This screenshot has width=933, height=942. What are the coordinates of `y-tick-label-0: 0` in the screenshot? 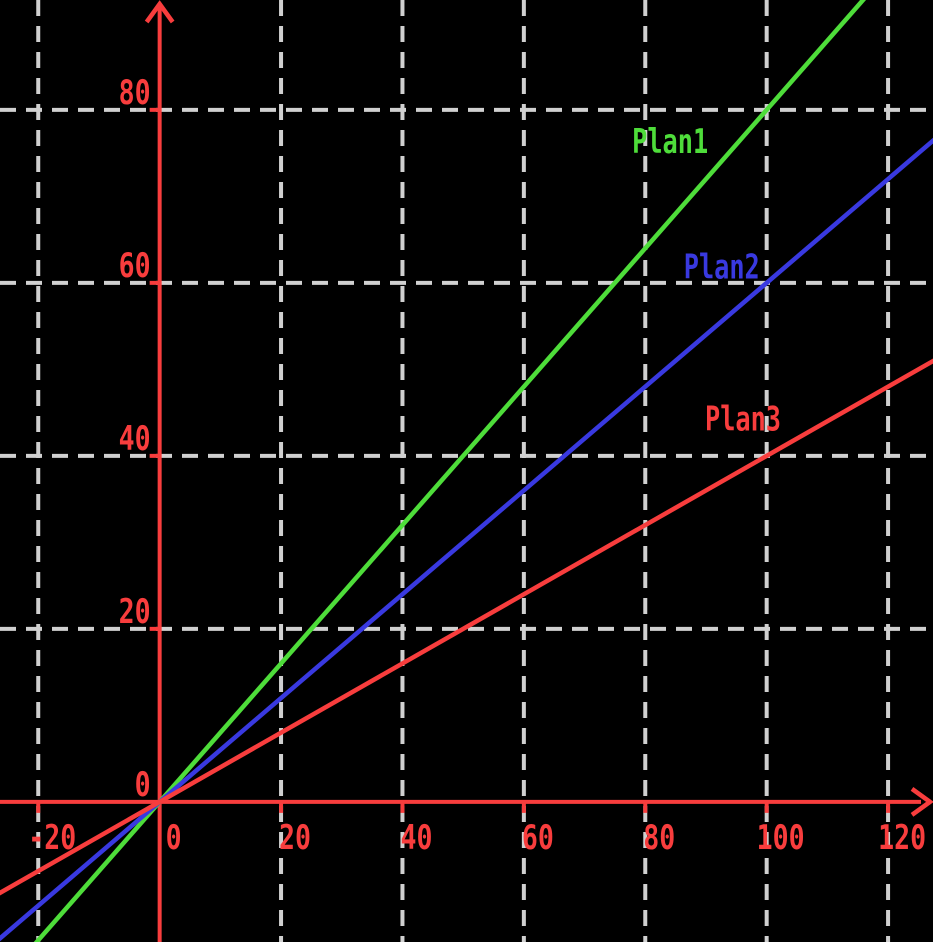 It's located at (143, 785).